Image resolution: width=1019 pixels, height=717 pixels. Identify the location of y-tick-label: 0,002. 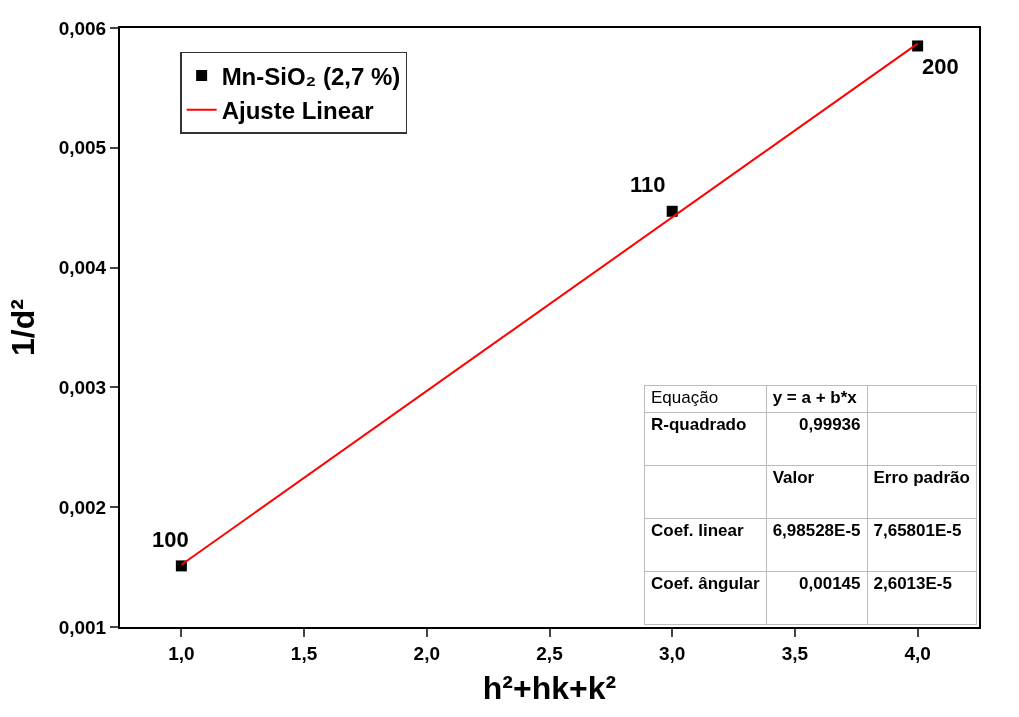
(82, 507).